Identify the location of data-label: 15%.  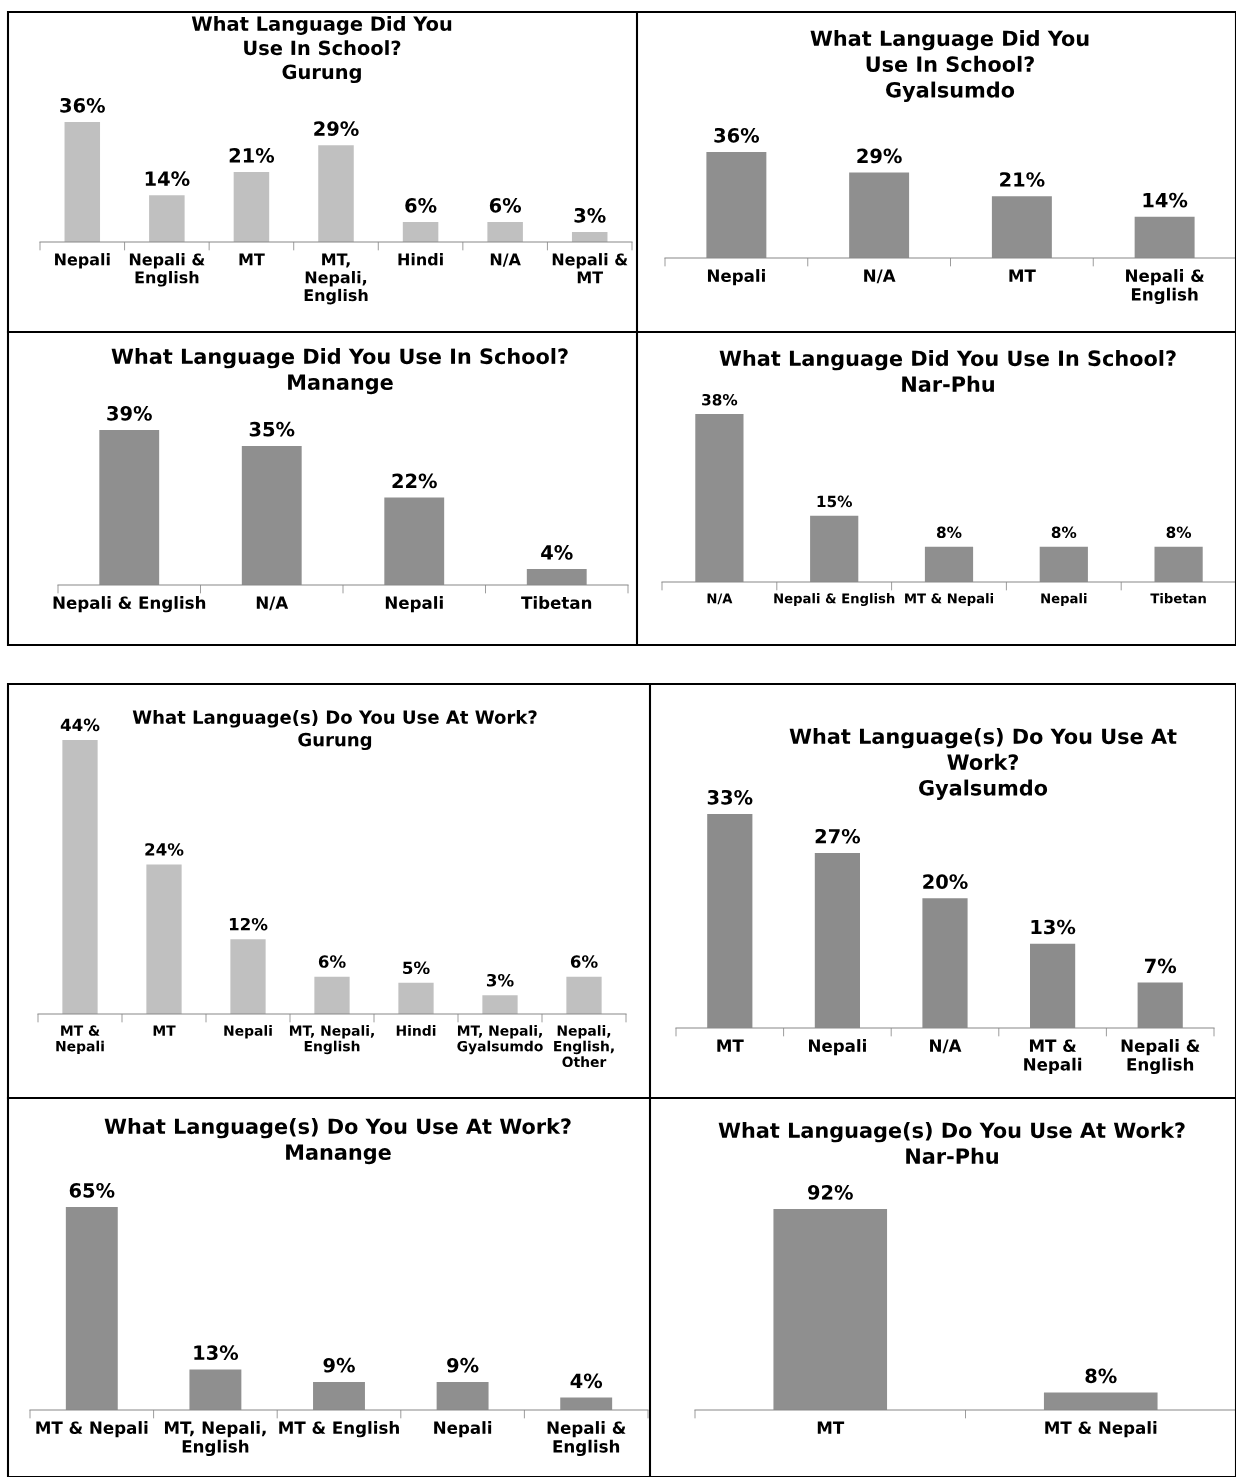
(834, 501).